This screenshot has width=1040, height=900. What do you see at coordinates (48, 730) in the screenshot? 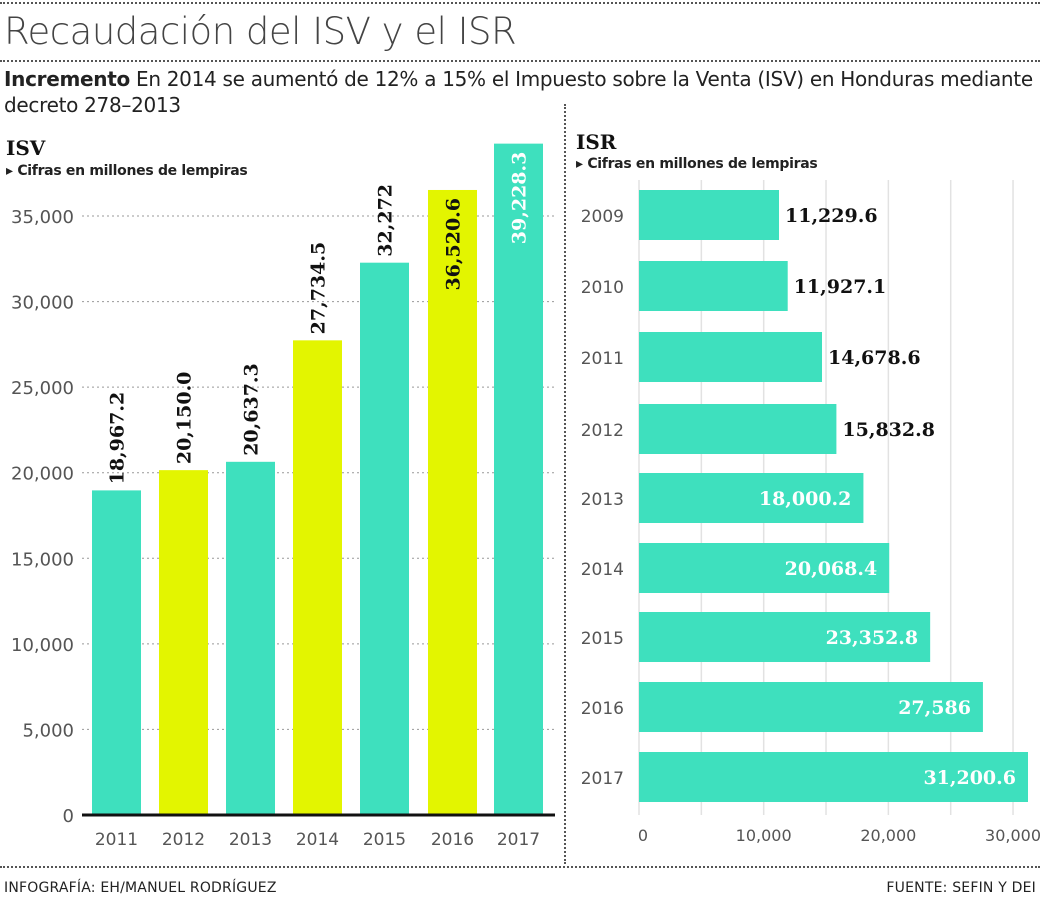
I see `isv-ytick-label: 5,000` at bounding box center [48, 730].